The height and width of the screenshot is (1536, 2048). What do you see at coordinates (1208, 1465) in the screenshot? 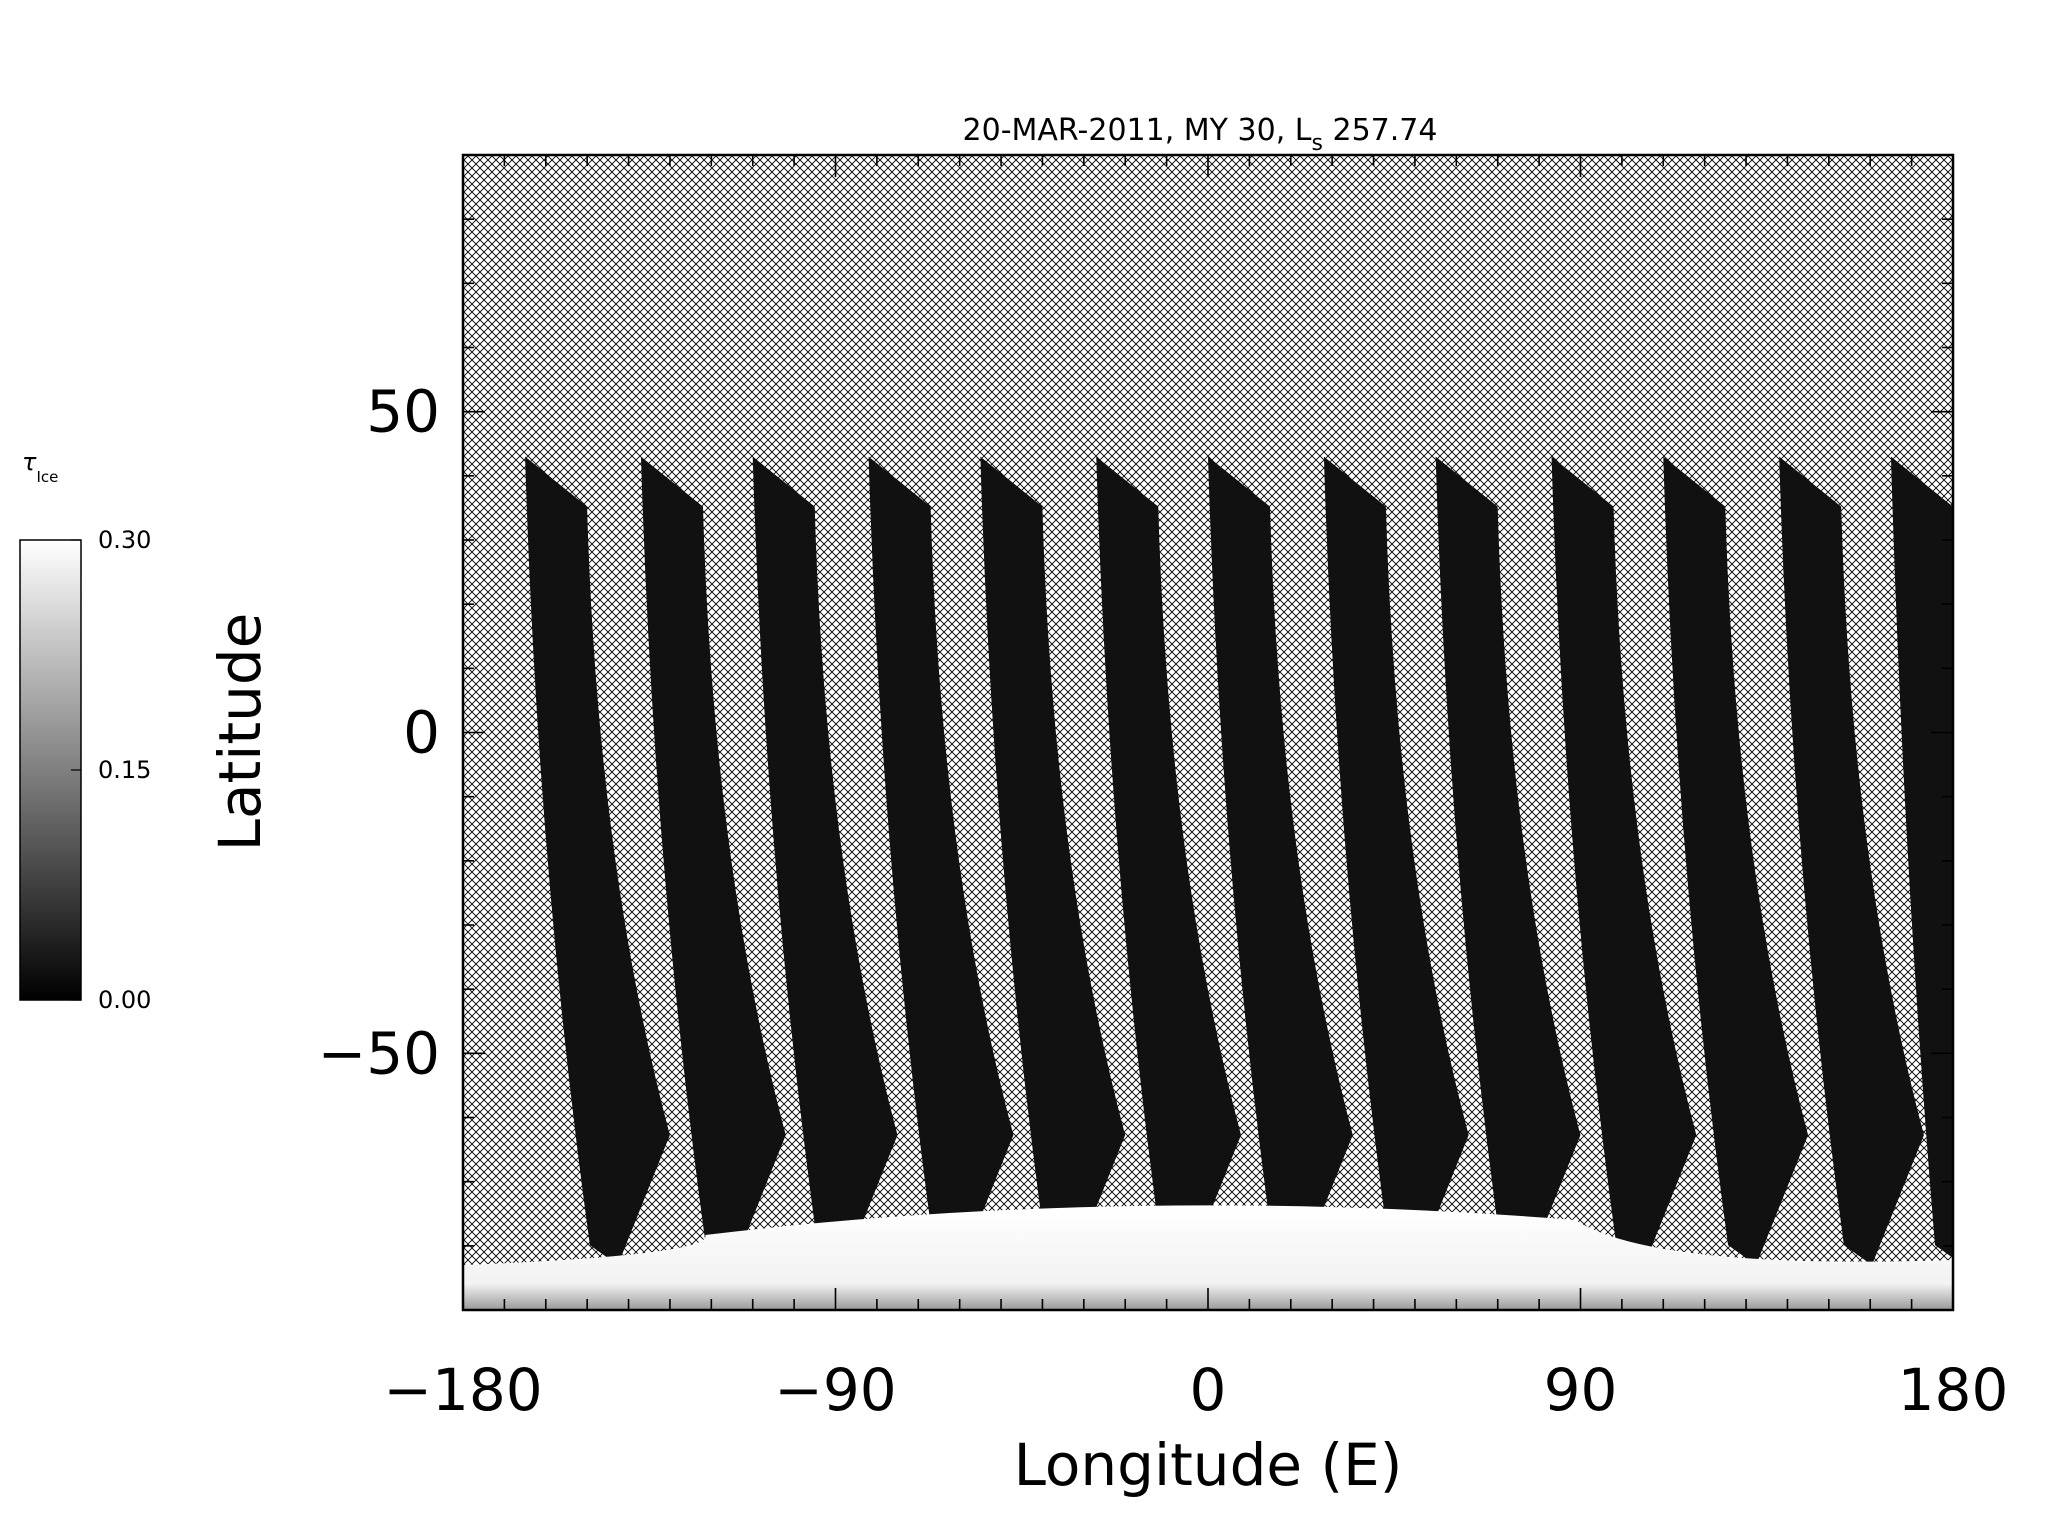
I see `x-axis-label: Longitude (E)` at bounding box center [1208, 1465].